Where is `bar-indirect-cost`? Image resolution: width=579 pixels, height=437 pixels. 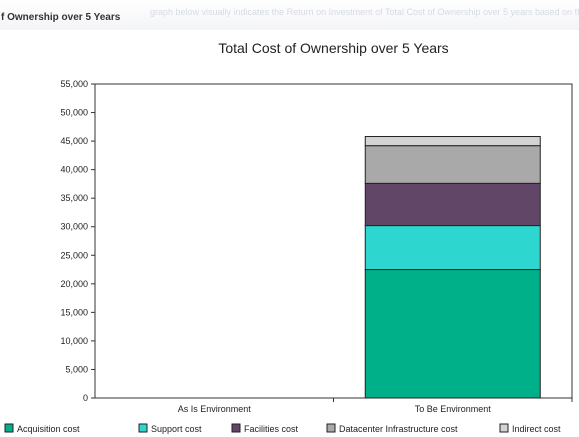 bar-indirect-cost is located at coordinates (452, 141).